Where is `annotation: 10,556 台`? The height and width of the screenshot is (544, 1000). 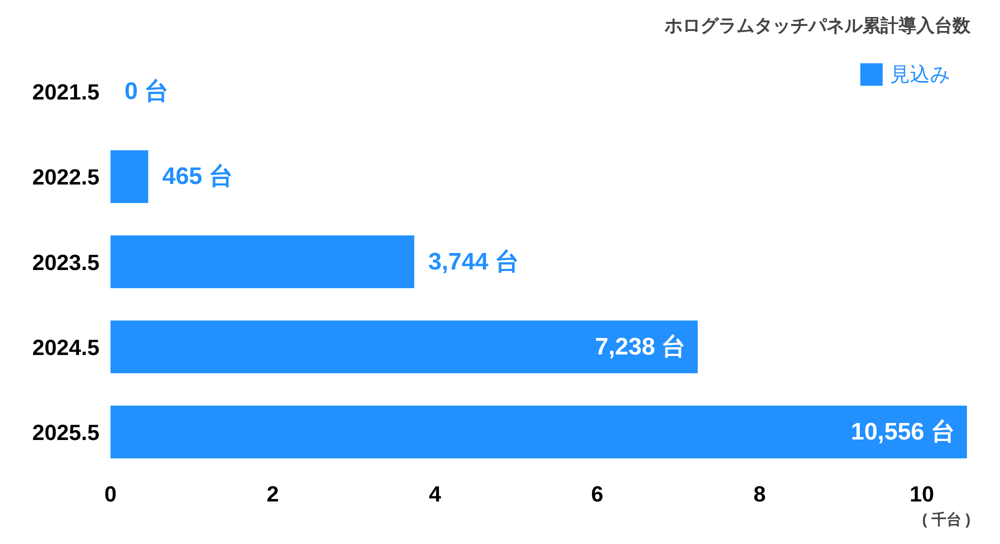 annotation: 10,556 台 is located at coordinates (902, 432).